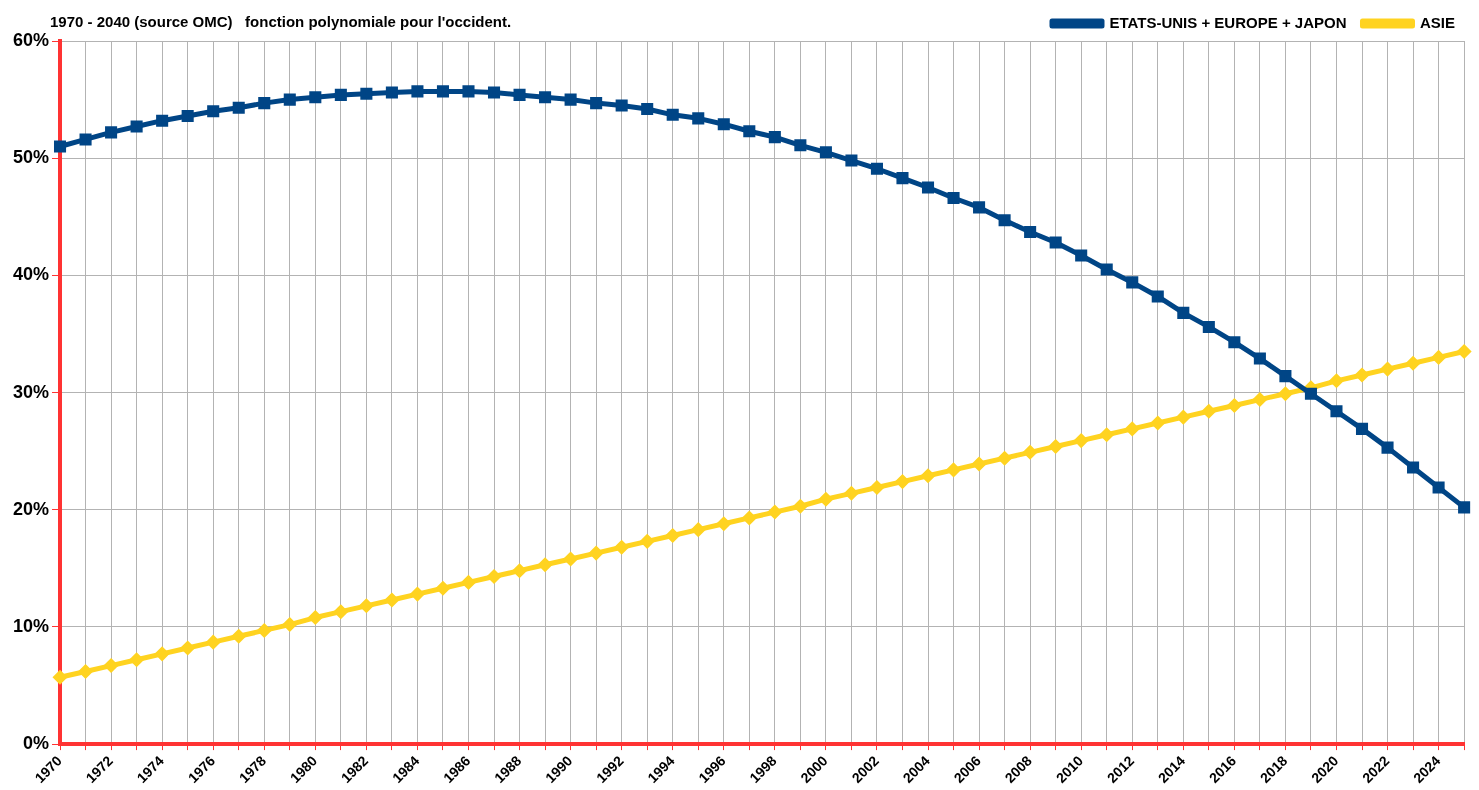 This screenshot has height=790, width=1479. What do you see at coordinates (281, 21) in the screenshot?
I see `chart-title: 1970 - 2040 (source OMC) fonction polynomiale pour l'occident.` at bounding box center [281, 21].